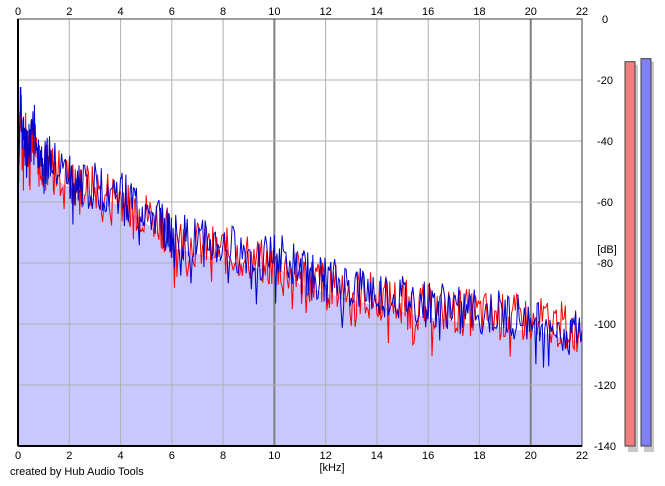 The width and height of the screenshot is (665, 486). Describe the element at coordinates (69, 456) in the screenshot. I see `x-tick-label-bottom: 2` at that location.